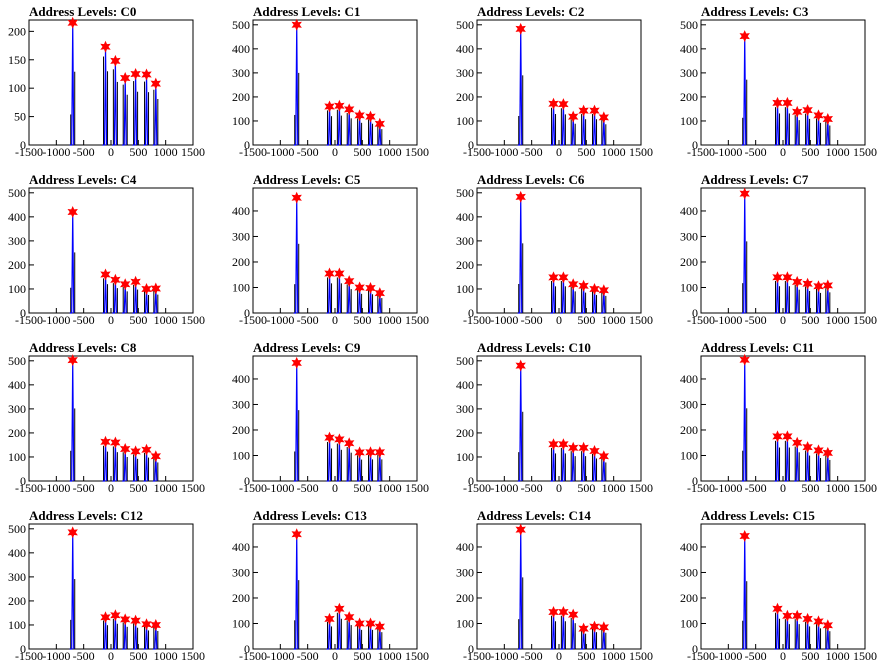 This screenshot has height=672, width=896. What do you see at coordinates (757, 347) in the screenshot?
I see `chart-title: Address Levels: C11` at bounding box center [757, 347].